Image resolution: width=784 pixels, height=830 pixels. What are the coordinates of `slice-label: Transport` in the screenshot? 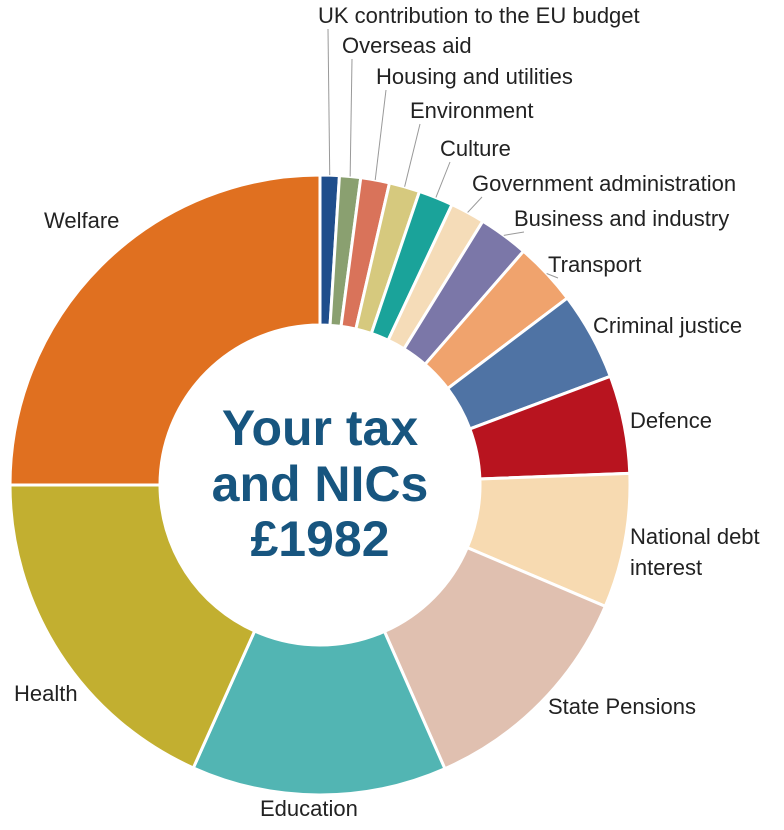 It's located at (594, 264).